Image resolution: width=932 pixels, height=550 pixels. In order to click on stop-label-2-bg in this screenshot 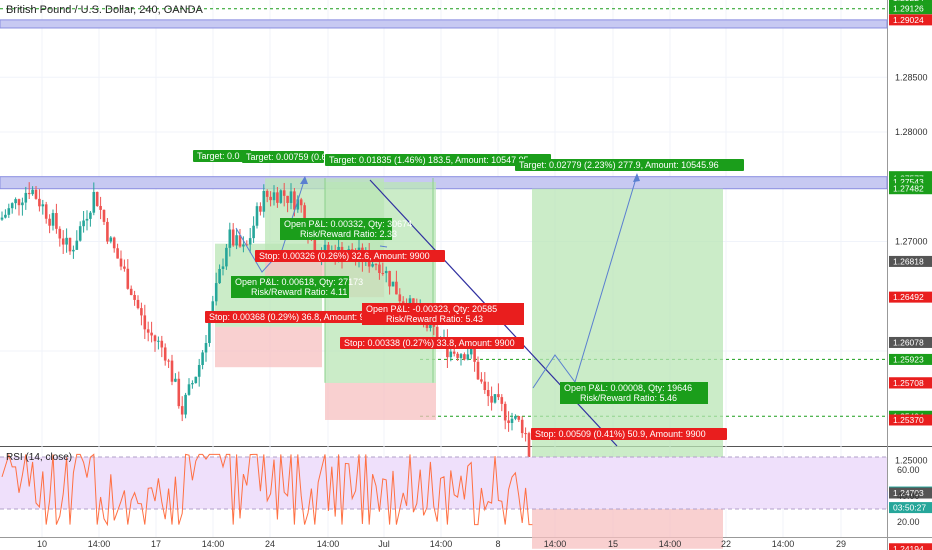, I will do `click(350, 256)`.